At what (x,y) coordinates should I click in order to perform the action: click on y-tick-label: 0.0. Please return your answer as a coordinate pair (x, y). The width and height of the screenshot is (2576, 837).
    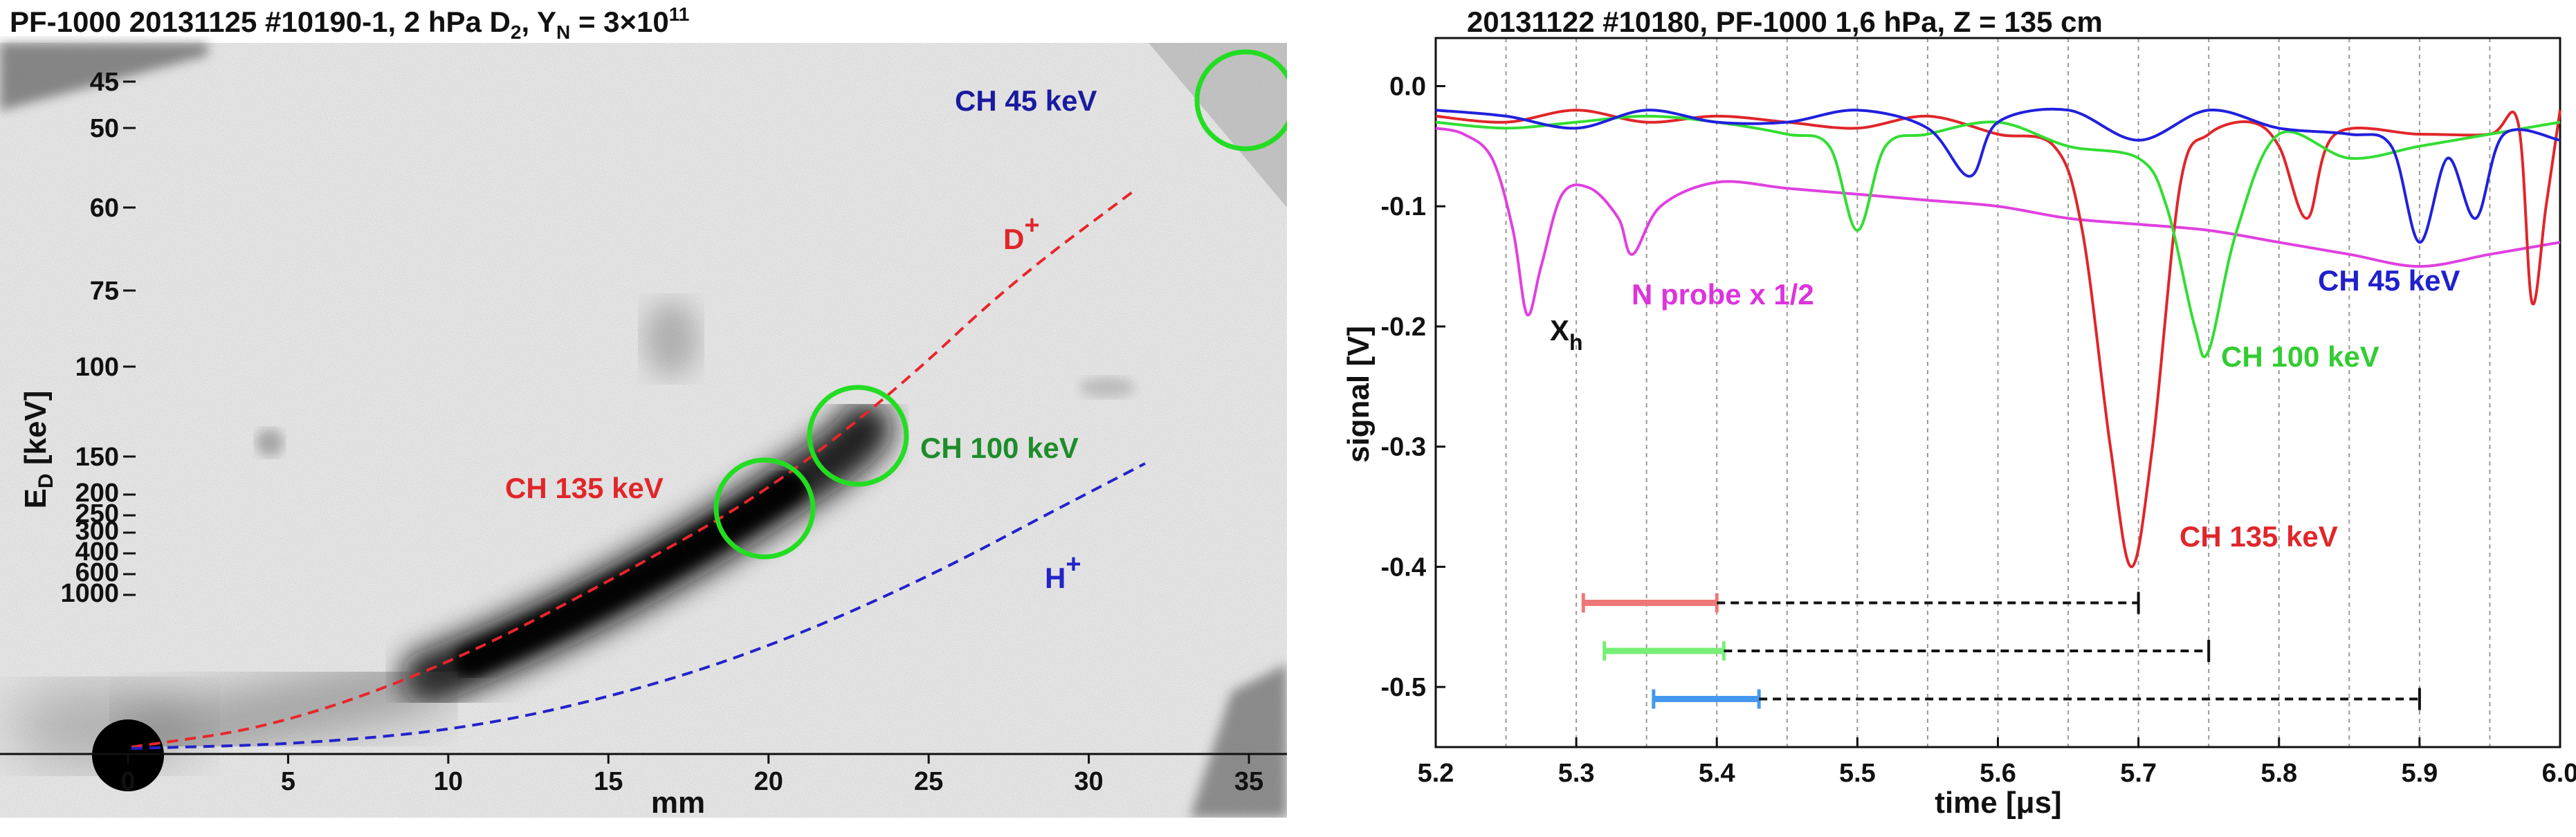
    Looking at the image, I should click on (1408, 86).